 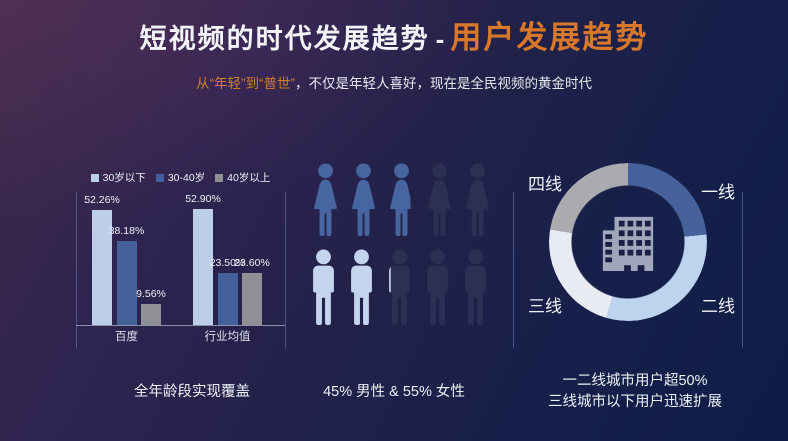 I want to click on gender-row-female, so click(x=401, y=200).